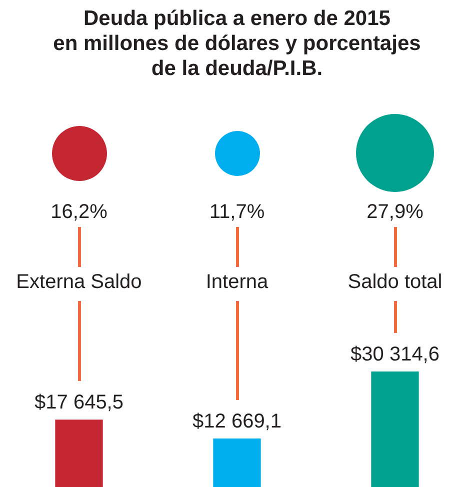 This screenshot has height=487, width=474. Describe the element at coordinates (79, 402) in the screenshot. I see `data-label: $17 645,5` at that location.